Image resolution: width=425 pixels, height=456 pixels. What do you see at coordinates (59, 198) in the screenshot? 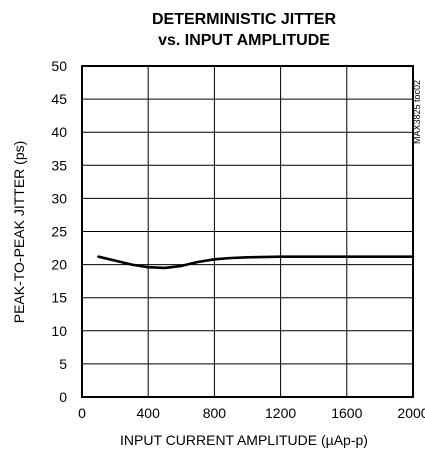
I see `y-tick-label: 30` at bounding box center [59, 198].